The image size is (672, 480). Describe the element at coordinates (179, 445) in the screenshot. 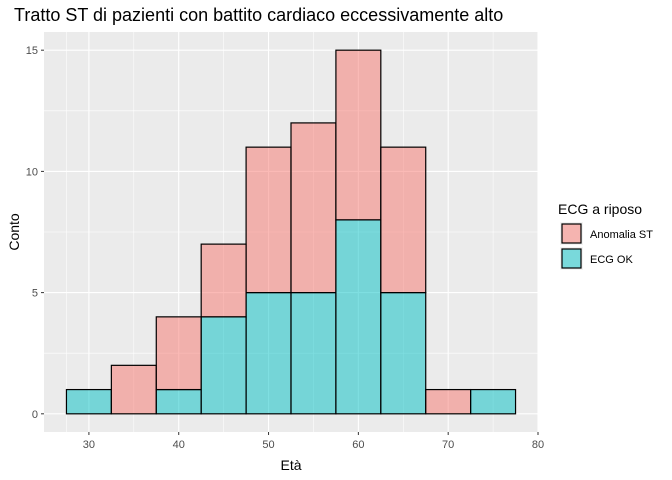

I see `x-tick-label: 40` at that location.